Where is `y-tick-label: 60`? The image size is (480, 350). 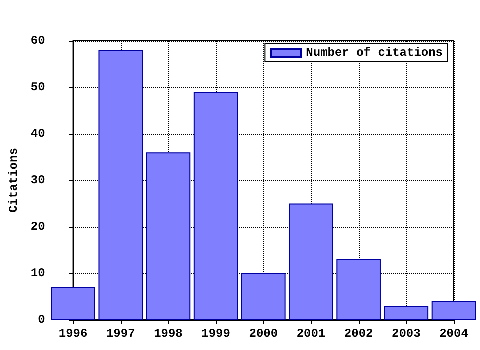 y-tick-label: 60 is located at coordinates (38, 41).